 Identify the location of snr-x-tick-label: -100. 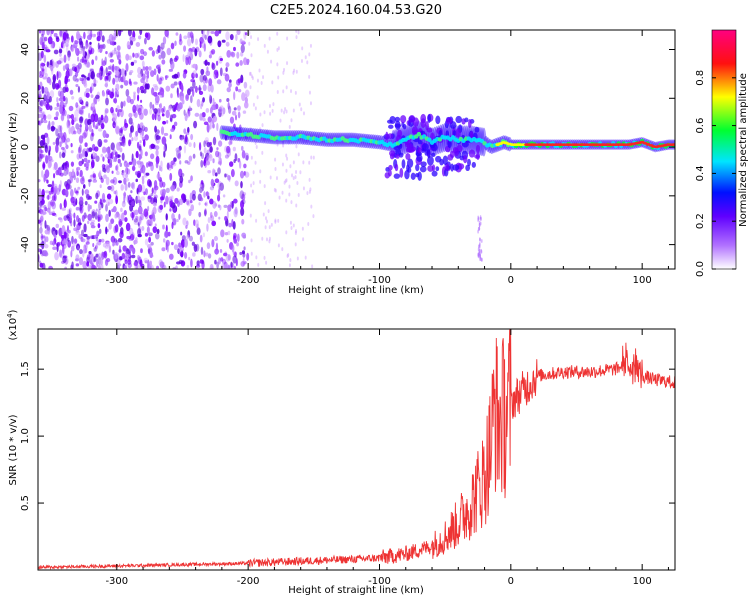
(379, 581).